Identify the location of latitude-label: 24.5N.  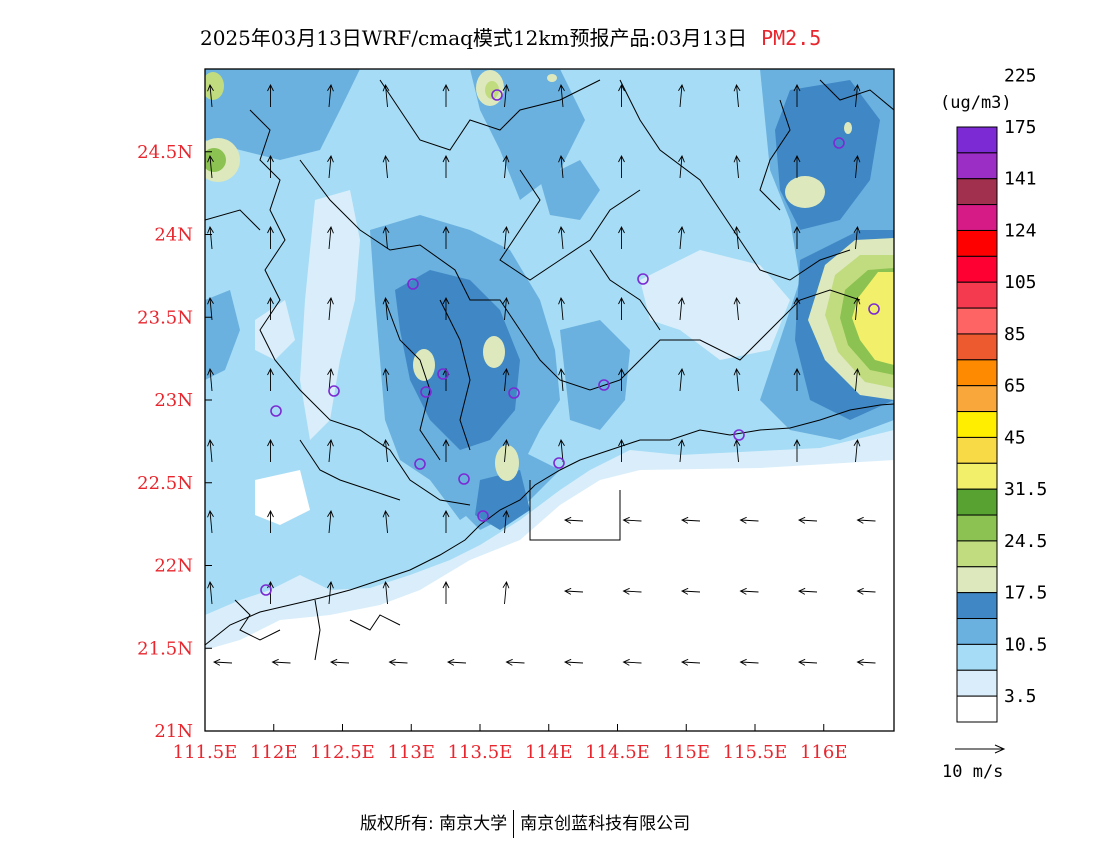
(165, 152).